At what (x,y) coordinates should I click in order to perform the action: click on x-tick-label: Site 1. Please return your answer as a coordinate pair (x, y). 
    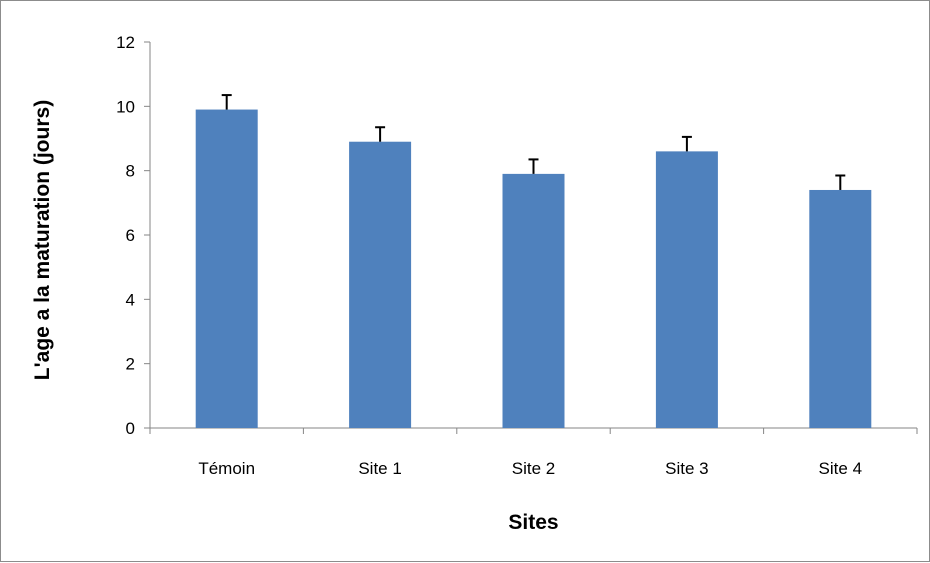
    Looking at the image, I should click on (379, 468).